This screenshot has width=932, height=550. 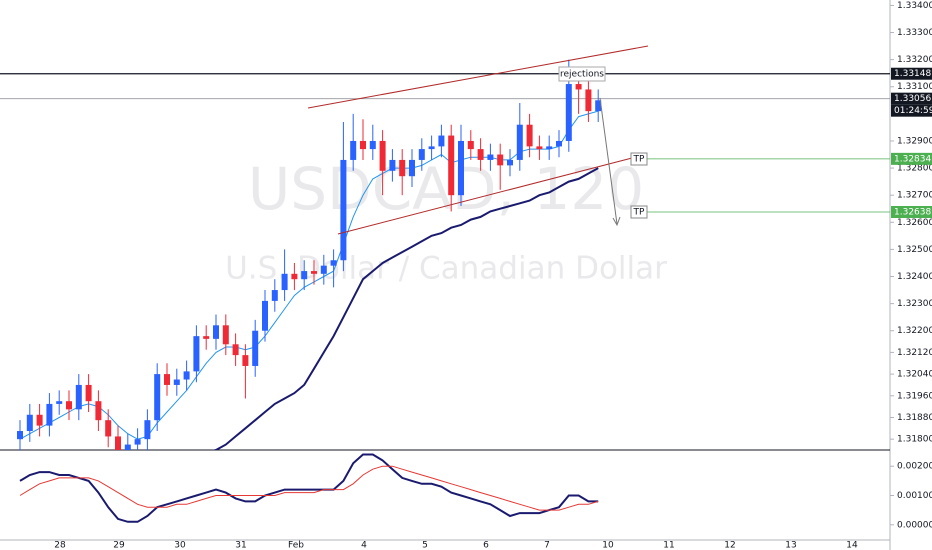 What do you see at coordinates (914, 467) in the screenshot?
I see `y-tick-label: 0.00200` at bounding box center [914, 467].